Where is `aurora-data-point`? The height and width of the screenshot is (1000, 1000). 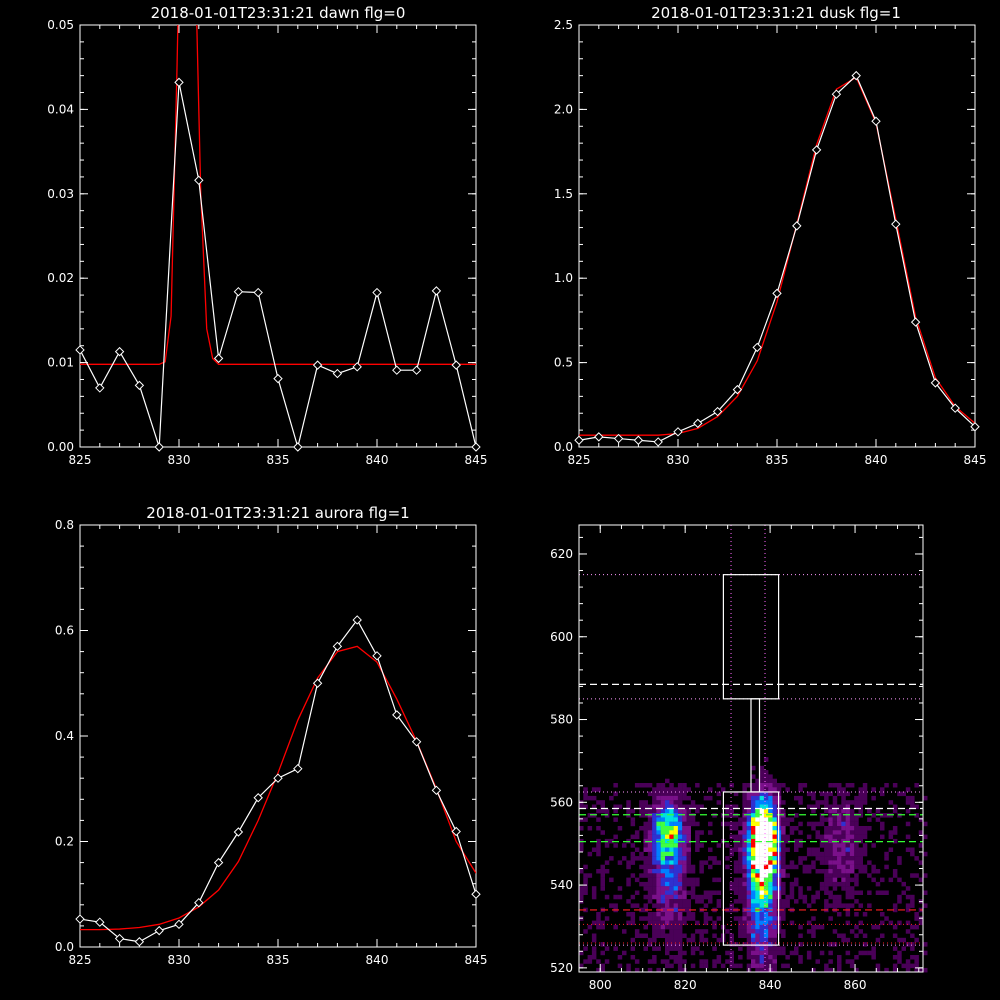 aurora-data-point is located at coordinates (476, 894).